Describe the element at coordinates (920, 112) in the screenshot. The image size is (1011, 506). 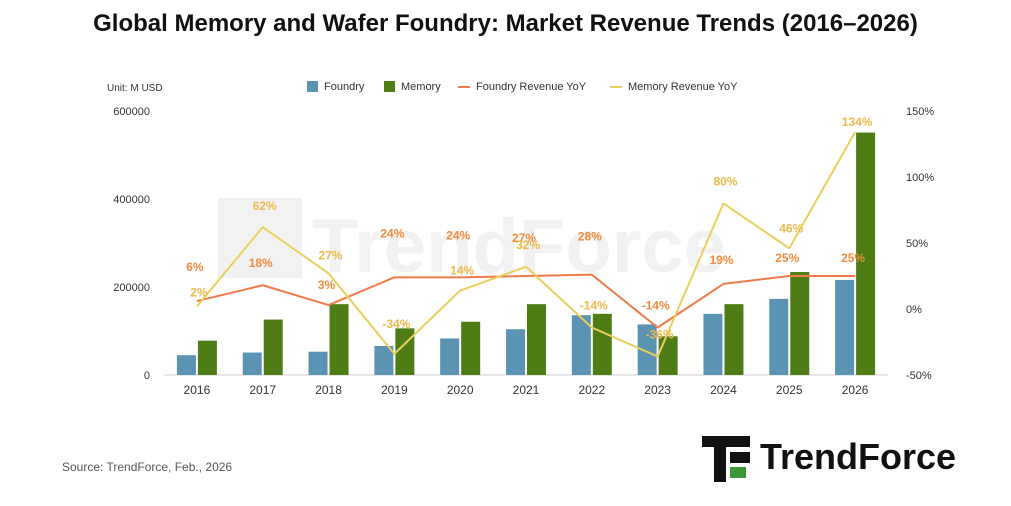
I see `right-axis-tick-label: 150%` at that location.